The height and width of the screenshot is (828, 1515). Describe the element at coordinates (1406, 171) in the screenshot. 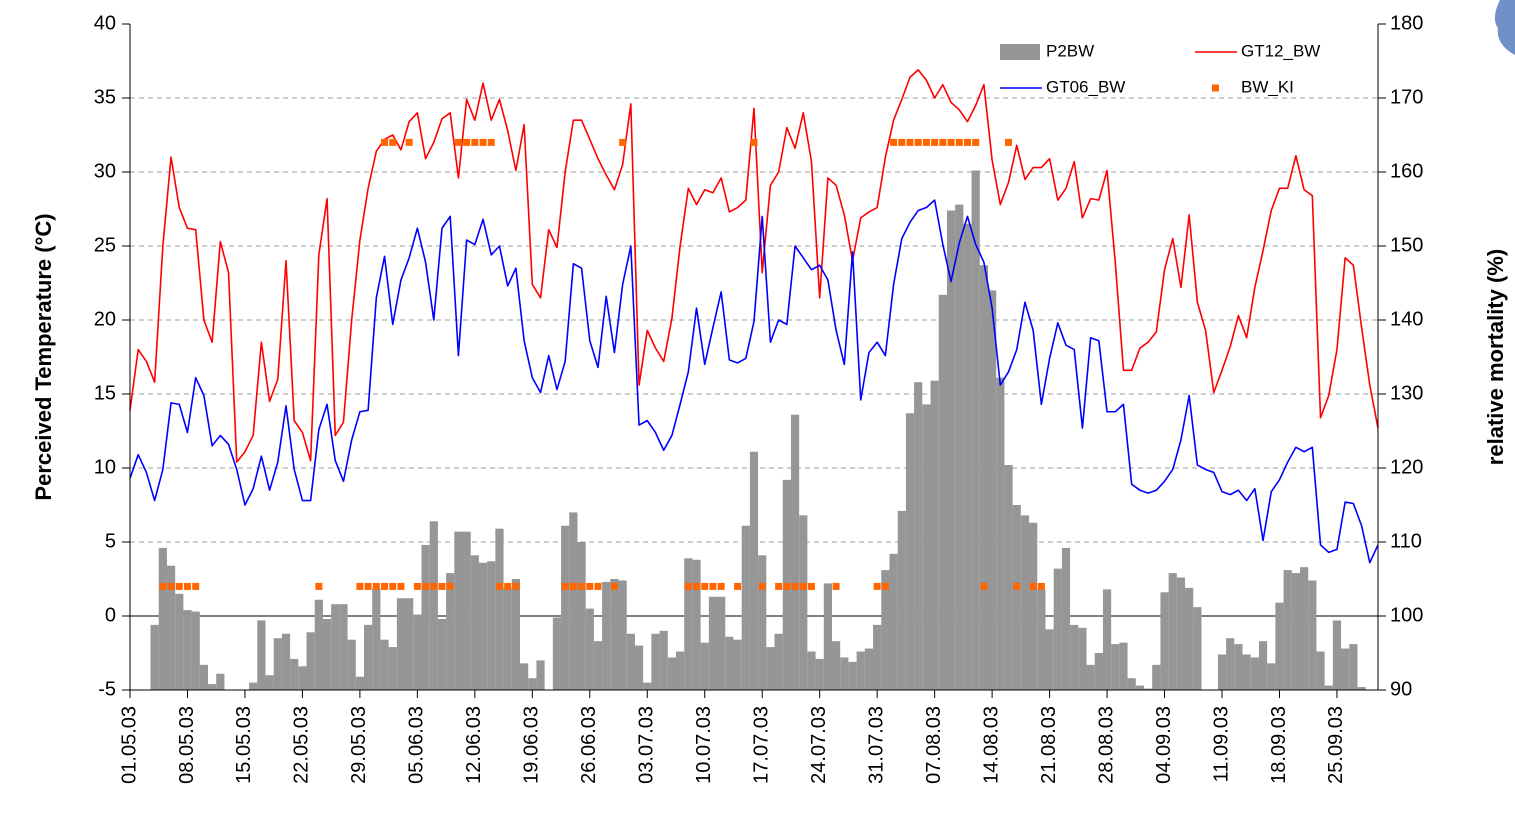

I see `y2-tick-label: 160` at that location.